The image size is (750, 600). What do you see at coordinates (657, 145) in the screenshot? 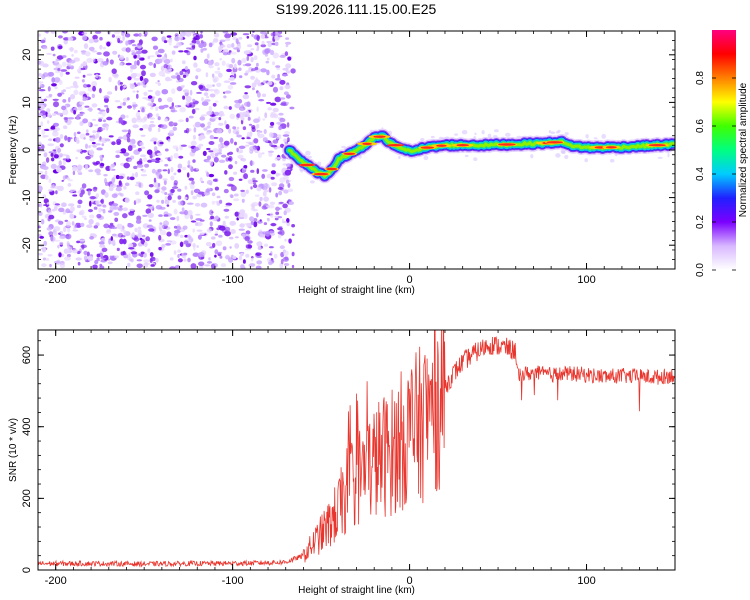
I see `ridge-core-peak` at bounding box center [657, 145].